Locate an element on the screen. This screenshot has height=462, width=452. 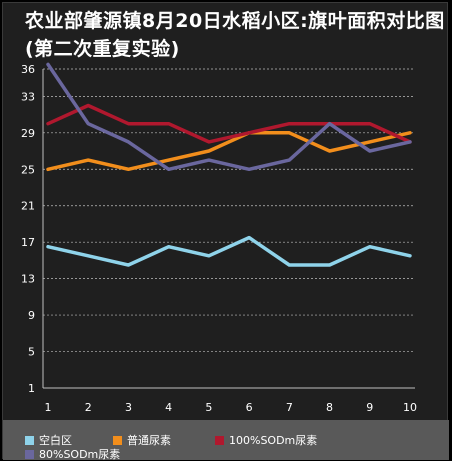
x-tick-label: 8 is located at coordinates (329, 407).